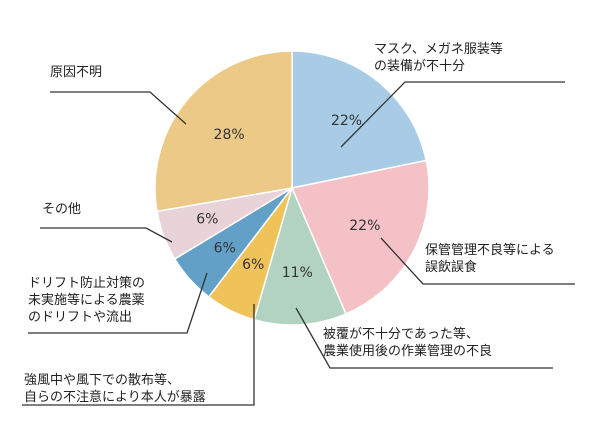 This screenshot has width=600, height=439. Describe the element at coordinates (229, 135) in the screenshot. I see `slice-value-label: 28%` at that location.